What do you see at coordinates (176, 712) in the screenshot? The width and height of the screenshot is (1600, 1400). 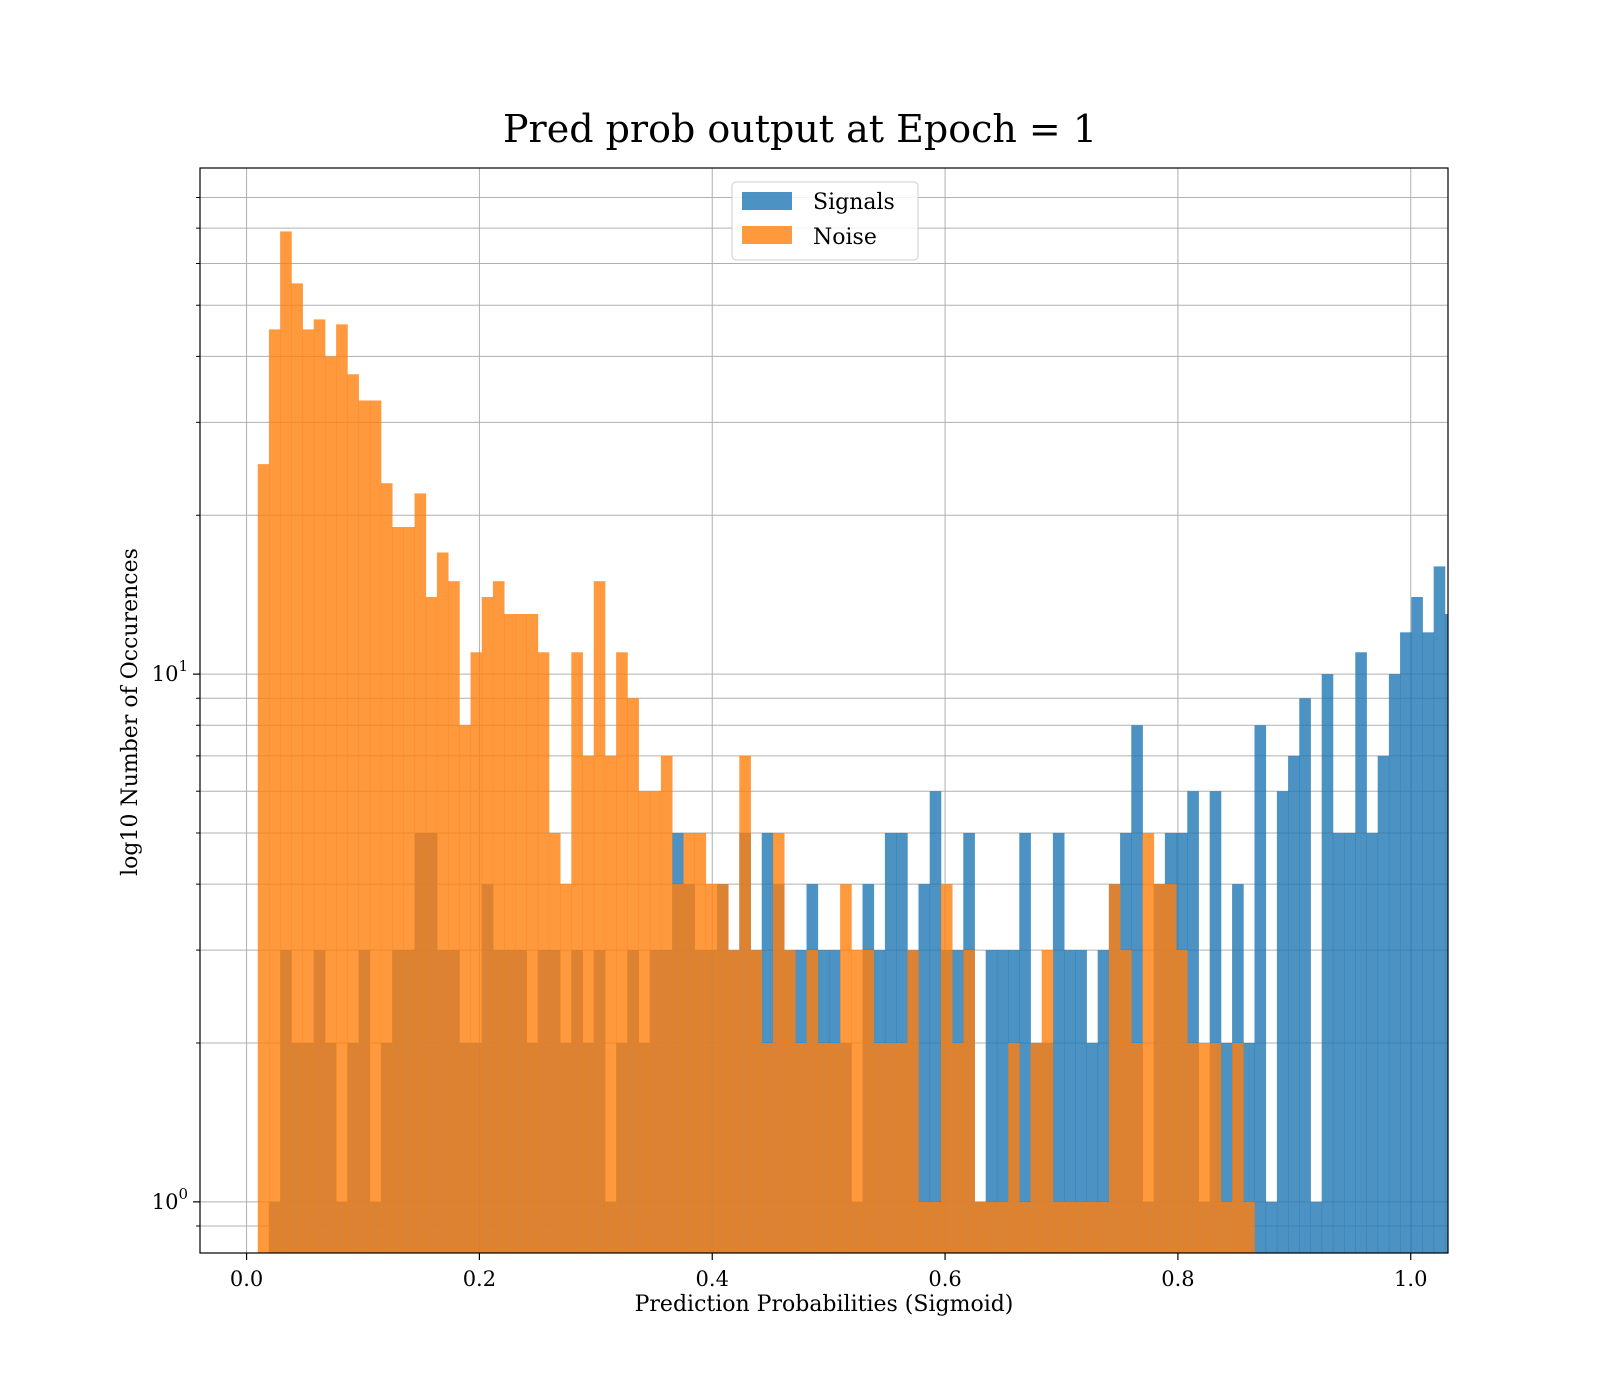 I see `y-axis: 10⁰ 10¹` at bounding box center [176, 712].